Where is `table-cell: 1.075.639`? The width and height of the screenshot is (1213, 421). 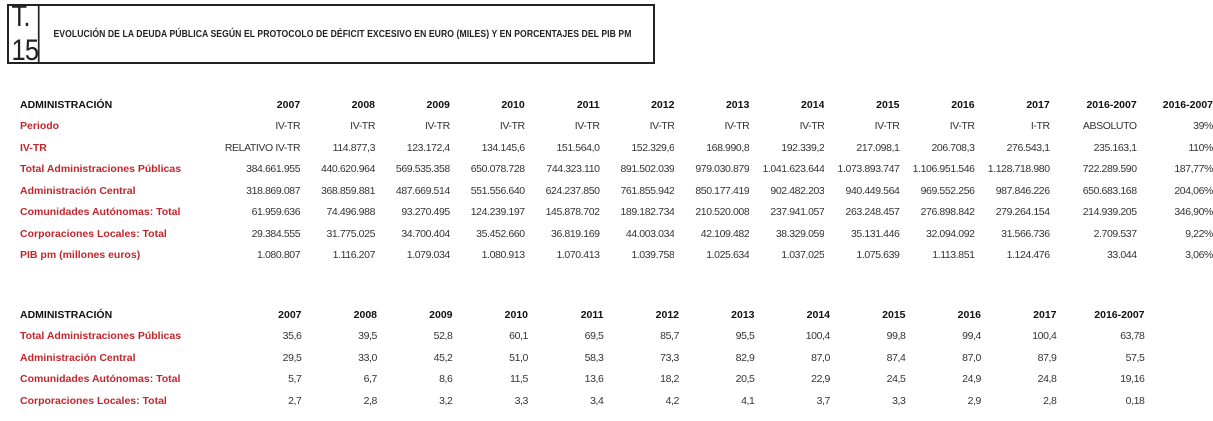
table-cell: 1.075.639 is located at coordinates (878, 255).